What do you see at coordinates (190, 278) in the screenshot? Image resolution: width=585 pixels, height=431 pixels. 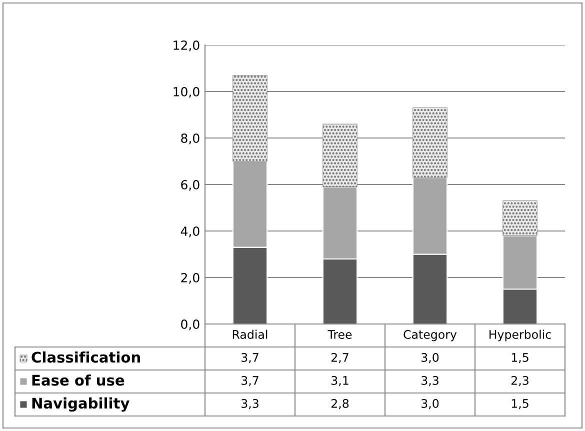 I see `y-tick-label: 2,0` at bounding box center [190, 278].